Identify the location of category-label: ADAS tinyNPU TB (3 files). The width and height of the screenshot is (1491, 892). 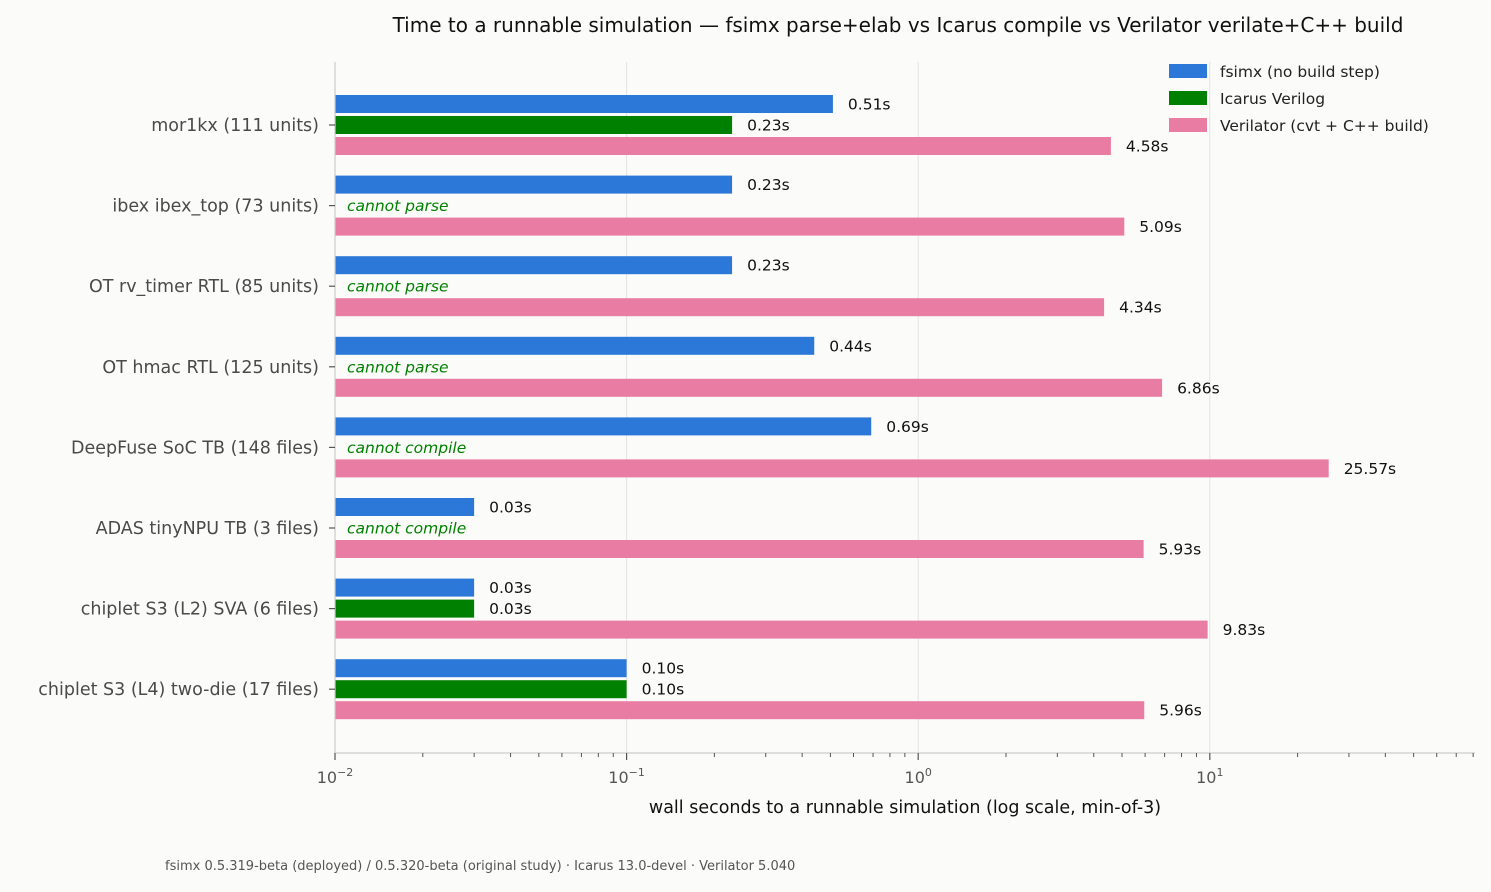
(207, 529).